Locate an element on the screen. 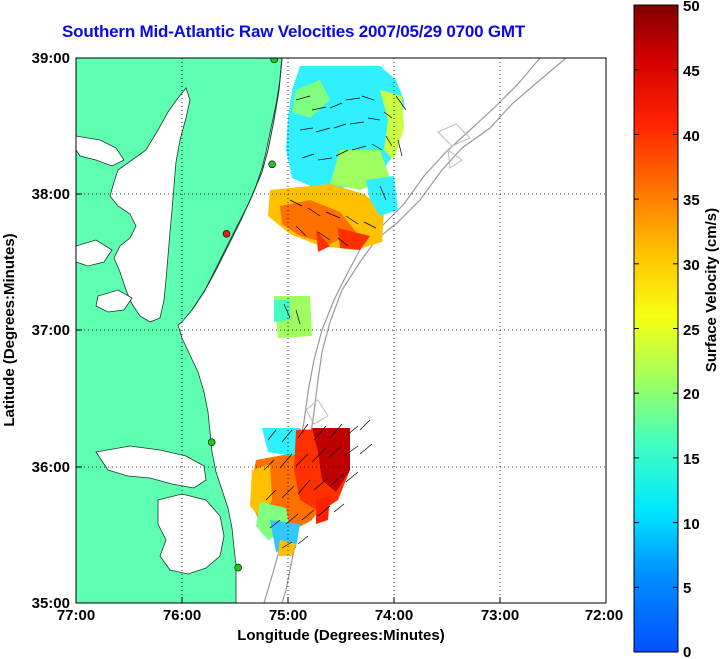 Image resolution: width=724 pixels, height=659 pixels. colorbar-tick-label: 5 is located at coordinates (687, 588).